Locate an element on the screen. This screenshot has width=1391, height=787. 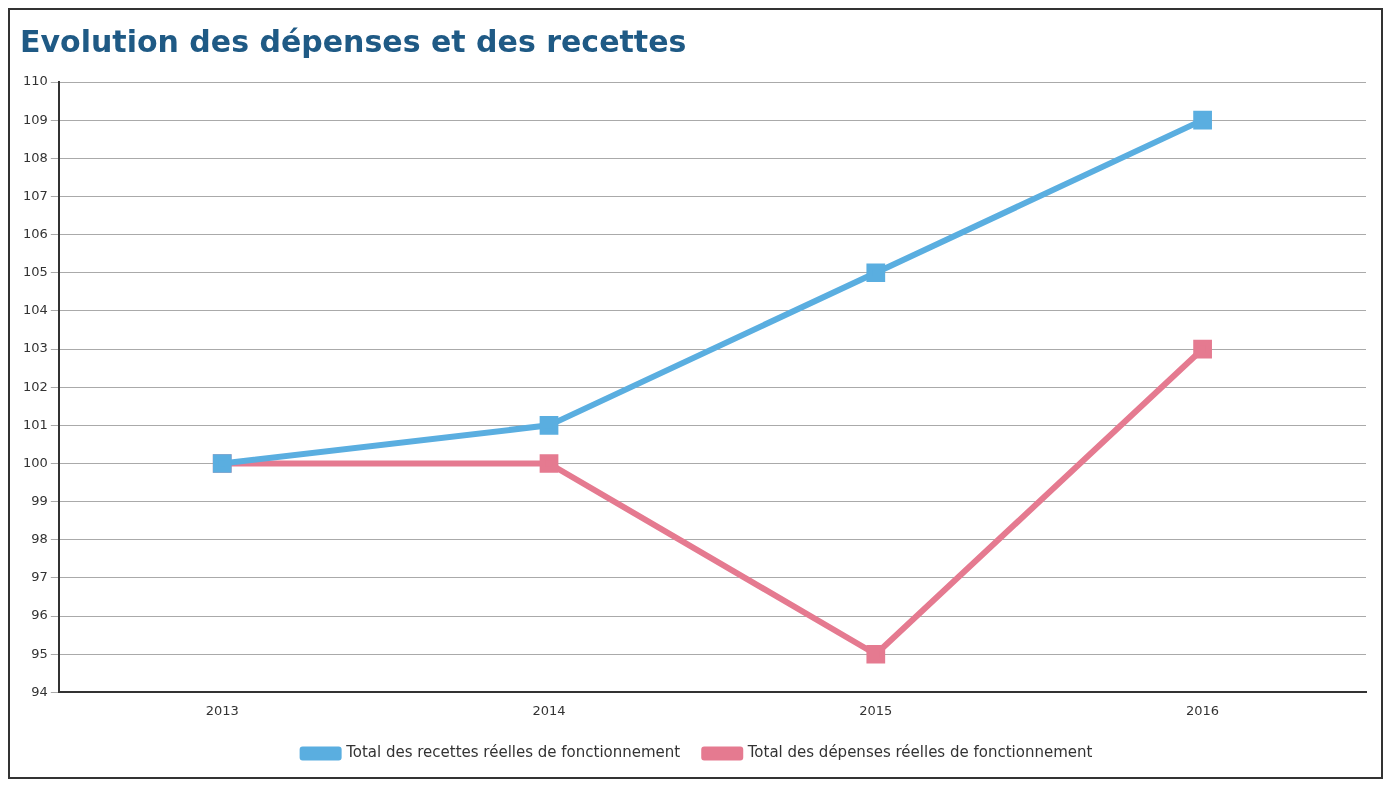
y-tick-label: 110 is located at coordinates (35, 81).